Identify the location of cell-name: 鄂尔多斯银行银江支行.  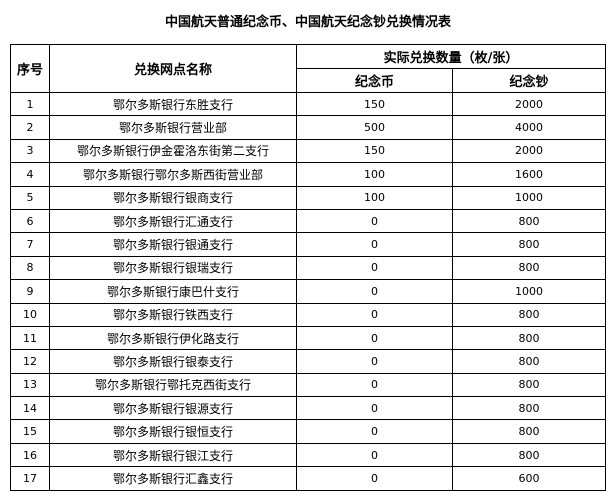
(173, 455).